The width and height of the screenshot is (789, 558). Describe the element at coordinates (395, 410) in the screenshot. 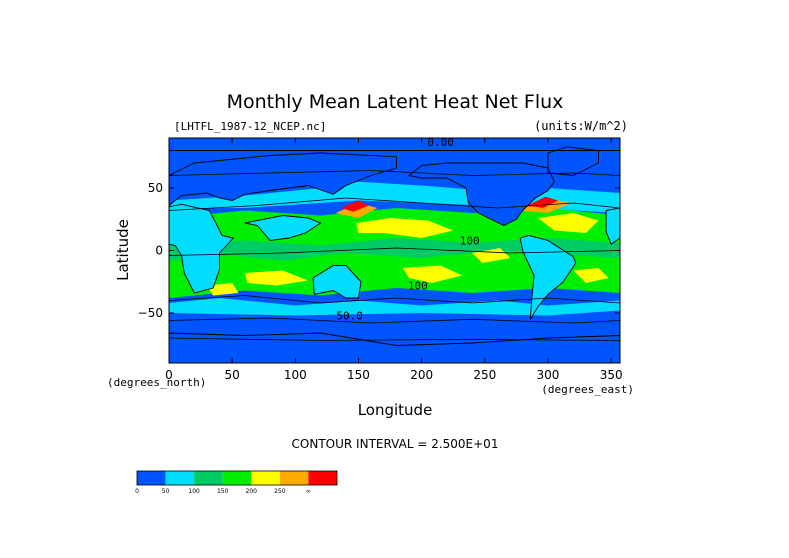

I see `x-axis-label: Longitude` at that location.